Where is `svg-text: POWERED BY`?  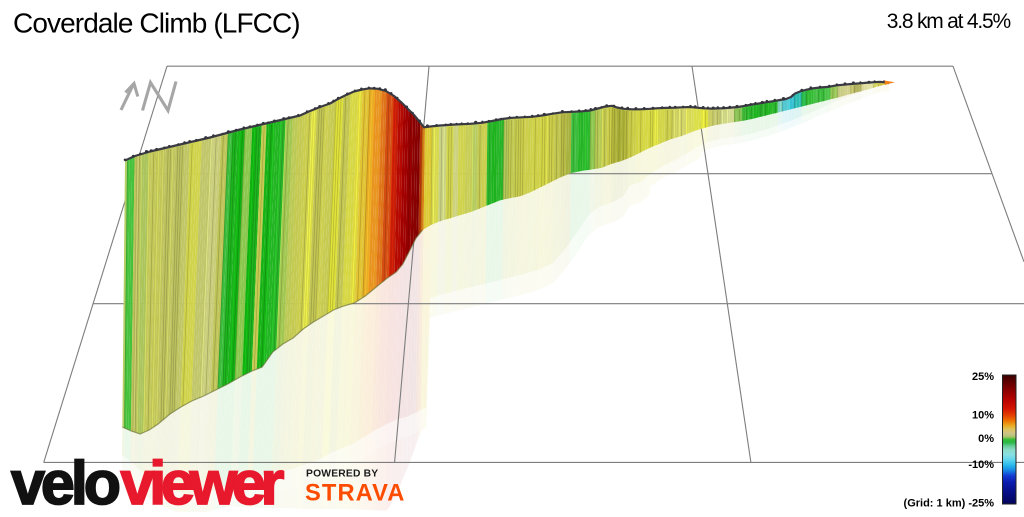
svg-text: POWERED BY is located at coordinates (342, 474).